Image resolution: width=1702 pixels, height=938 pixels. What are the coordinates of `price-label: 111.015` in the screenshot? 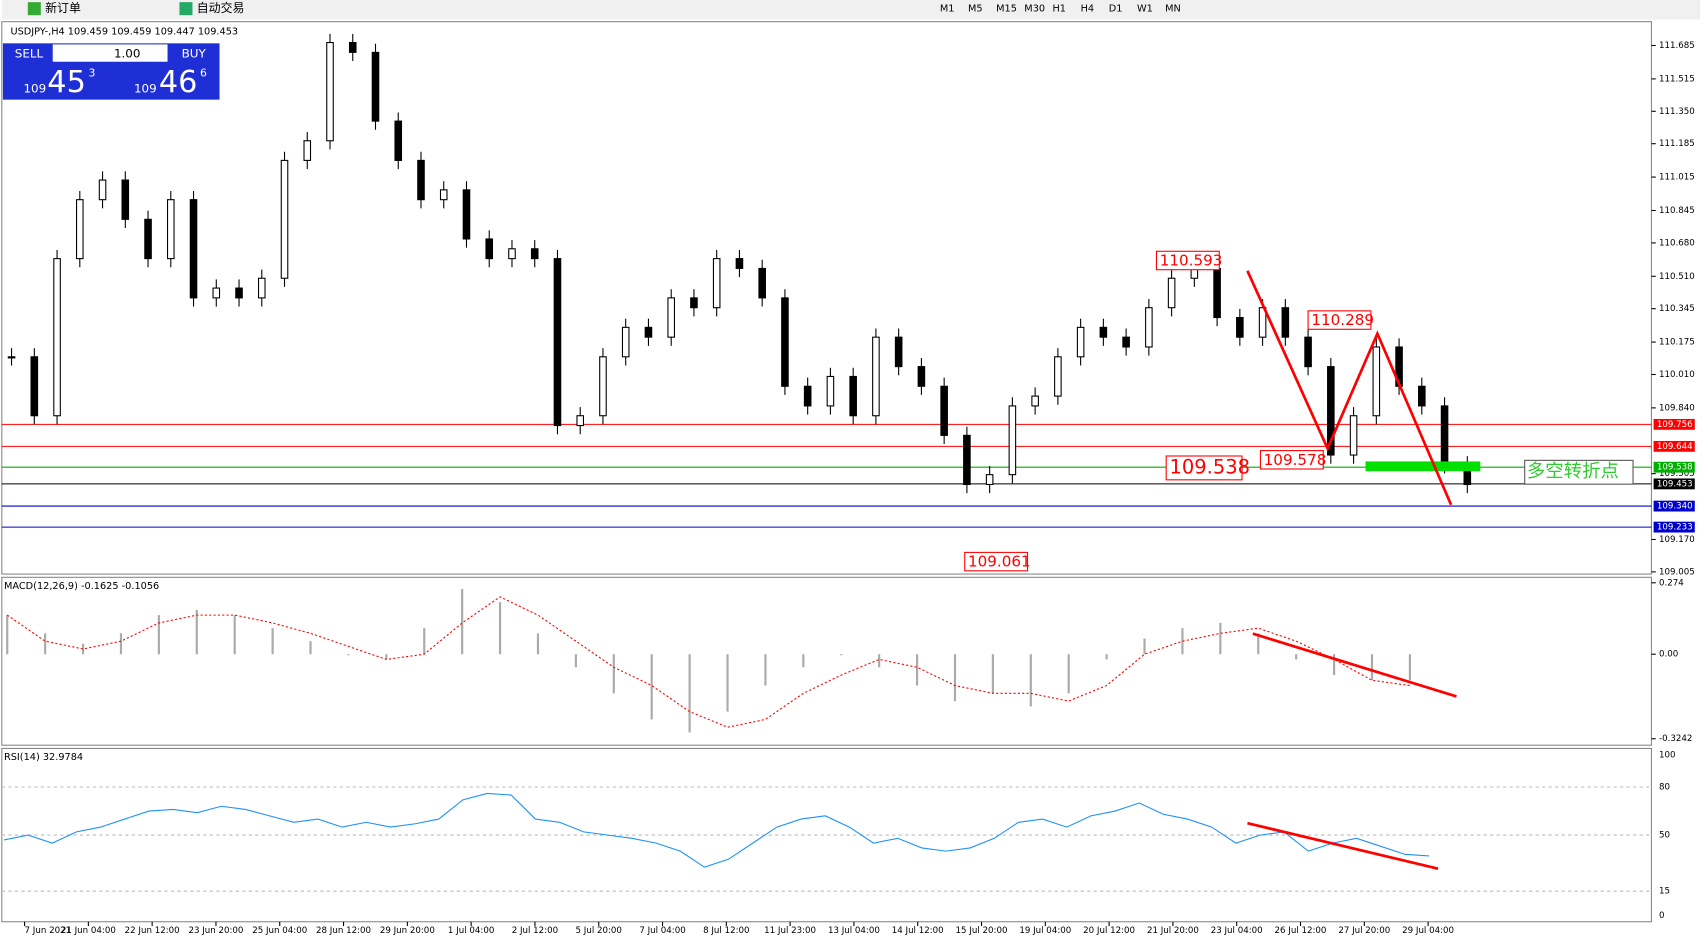 It's located at (1677, 178).